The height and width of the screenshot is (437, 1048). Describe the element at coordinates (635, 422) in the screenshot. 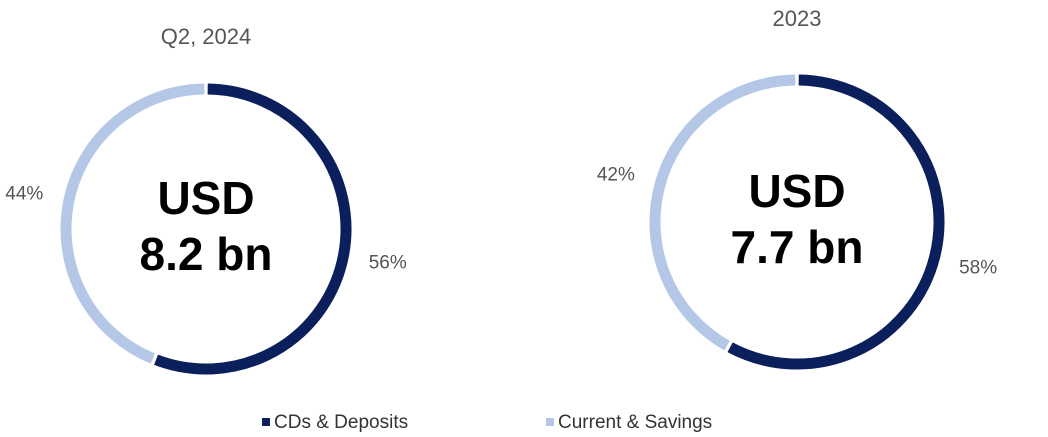

I see `legend-label: Current & Savings` at that location.